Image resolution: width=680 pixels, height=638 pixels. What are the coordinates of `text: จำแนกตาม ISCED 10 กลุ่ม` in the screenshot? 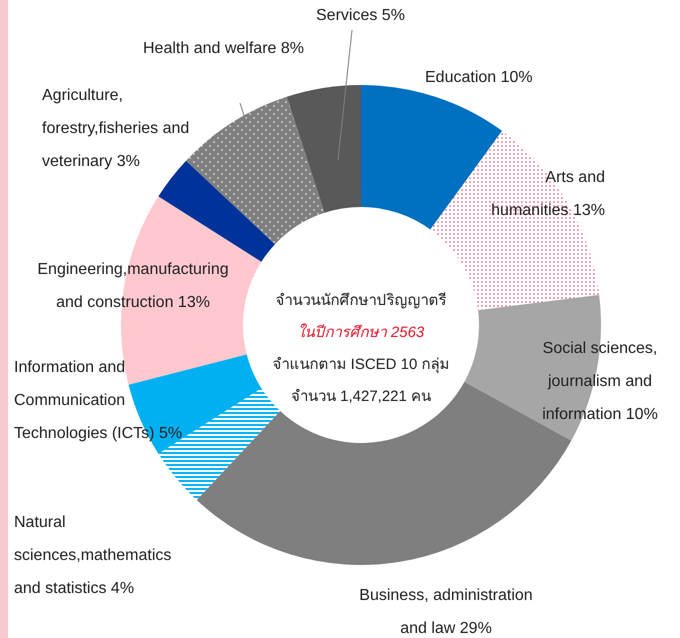 It's located at (361, 365).